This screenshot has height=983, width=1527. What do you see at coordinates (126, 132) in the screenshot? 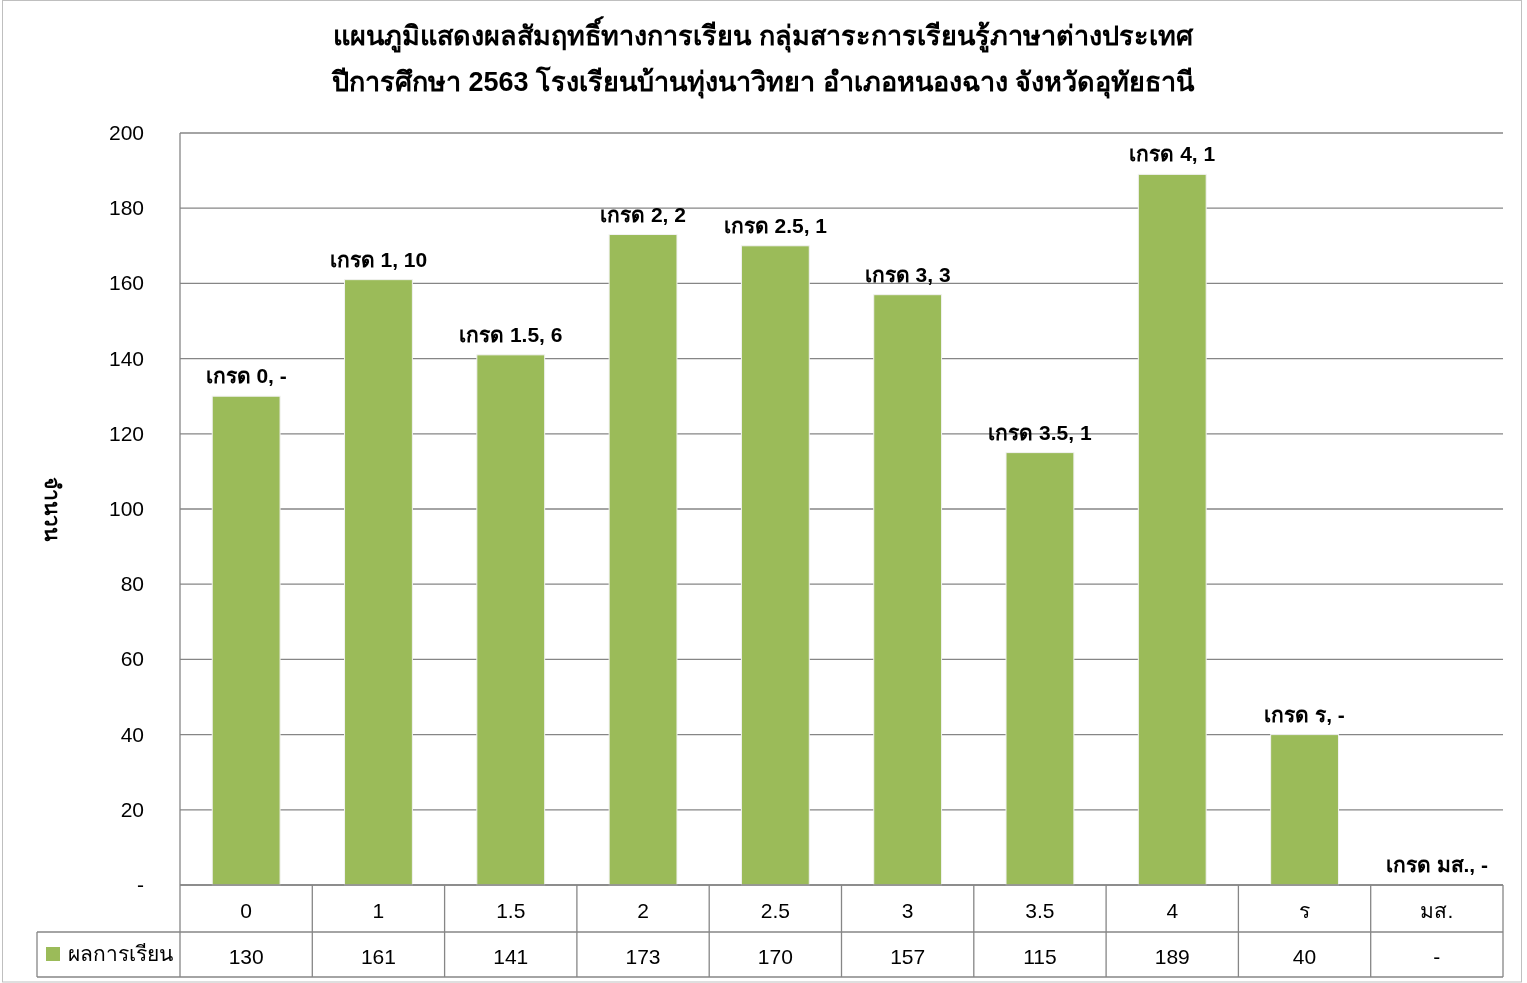
I see `y-tick-label: 200` at bounding box center [126, 132].